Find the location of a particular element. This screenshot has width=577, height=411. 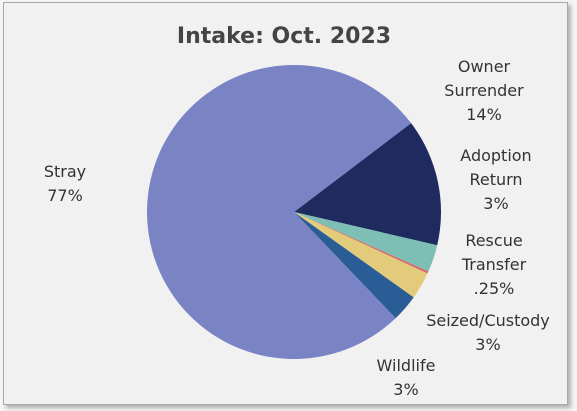

pie-slice-adoption-return is located at coordinates (366, 242).